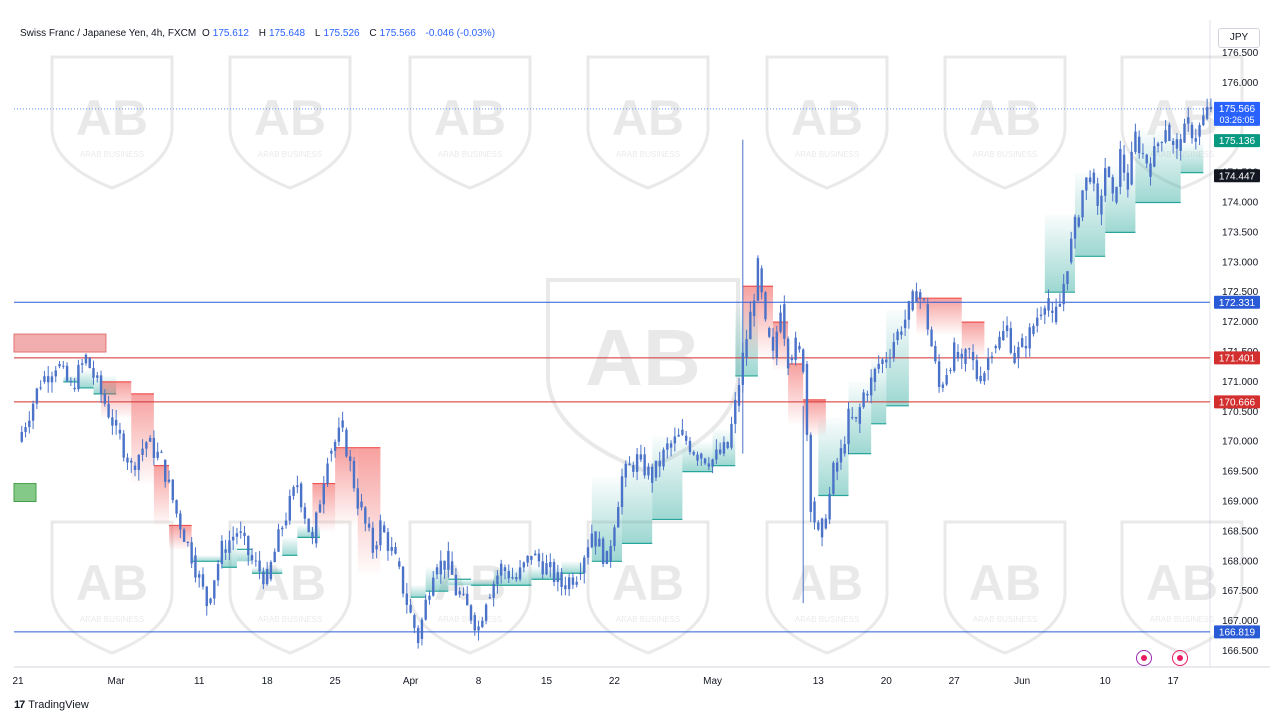 The image size is (1280, 720). I want to click on y-tick-label: 167.500, so click(1240, 591).